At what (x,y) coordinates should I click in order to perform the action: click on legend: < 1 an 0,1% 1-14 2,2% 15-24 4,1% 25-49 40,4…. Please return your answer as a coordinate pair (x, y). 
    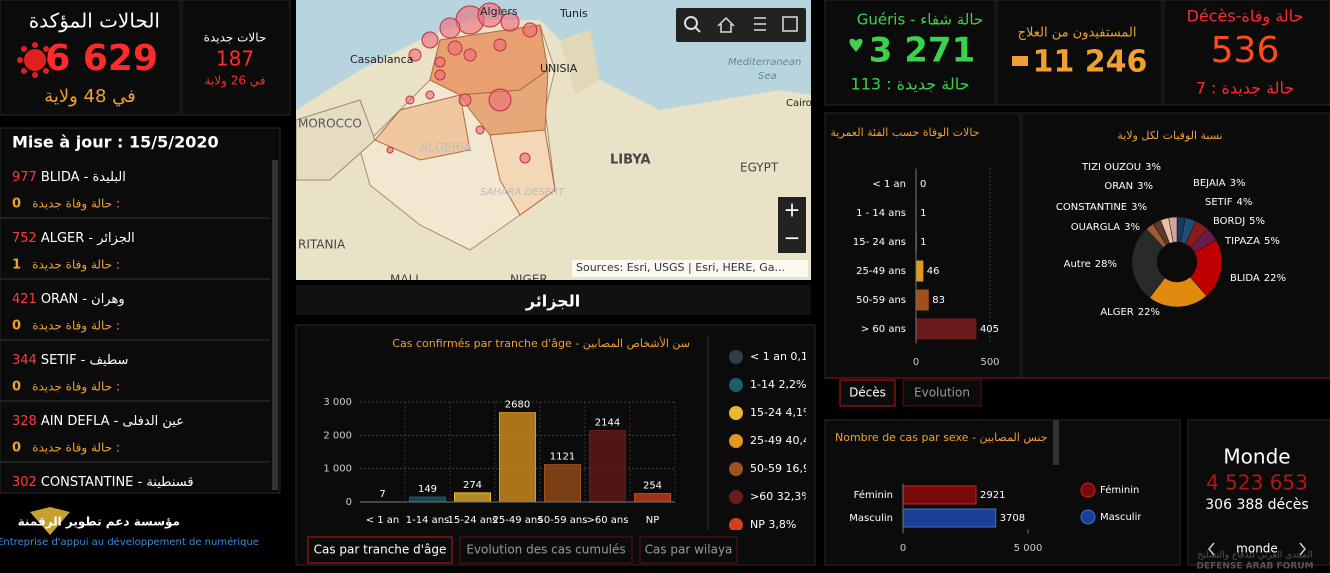
    Looking at the image, I should click on (774, 440).